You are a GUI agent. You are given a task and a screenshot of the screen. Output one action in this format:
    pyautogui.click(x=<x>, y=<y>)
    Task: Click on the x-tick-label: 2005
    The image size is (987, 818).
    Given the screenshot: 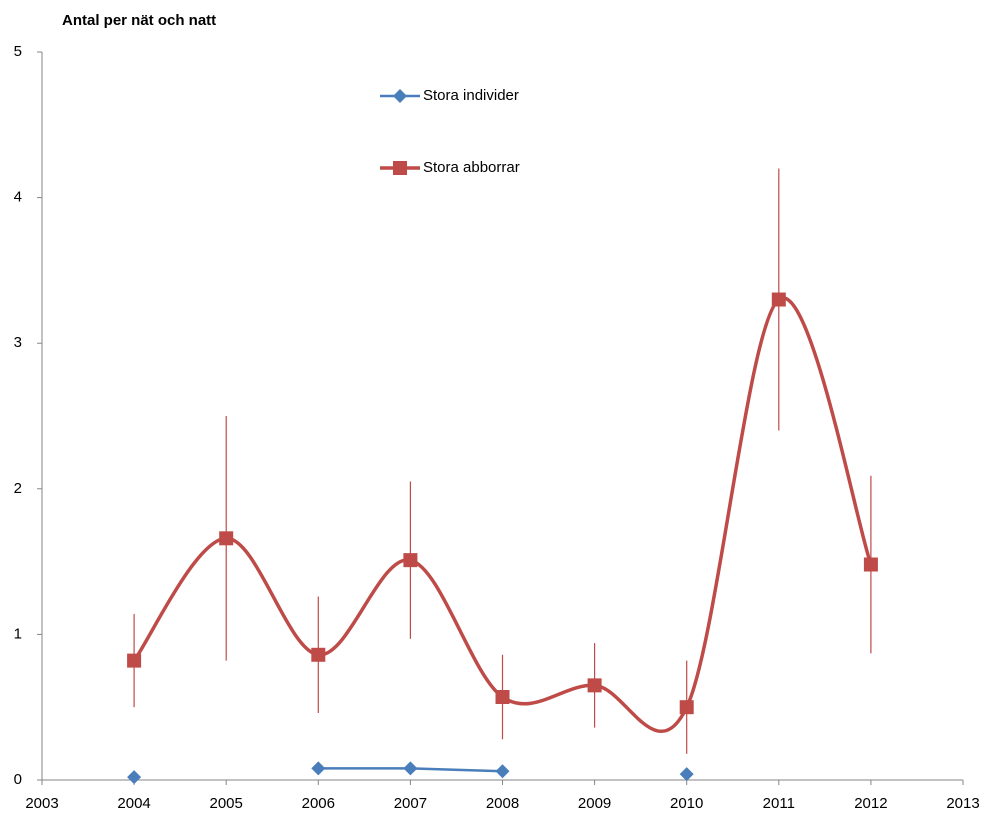 What is the action you would take?
    pyautogui.click(x=226, y=803)
    